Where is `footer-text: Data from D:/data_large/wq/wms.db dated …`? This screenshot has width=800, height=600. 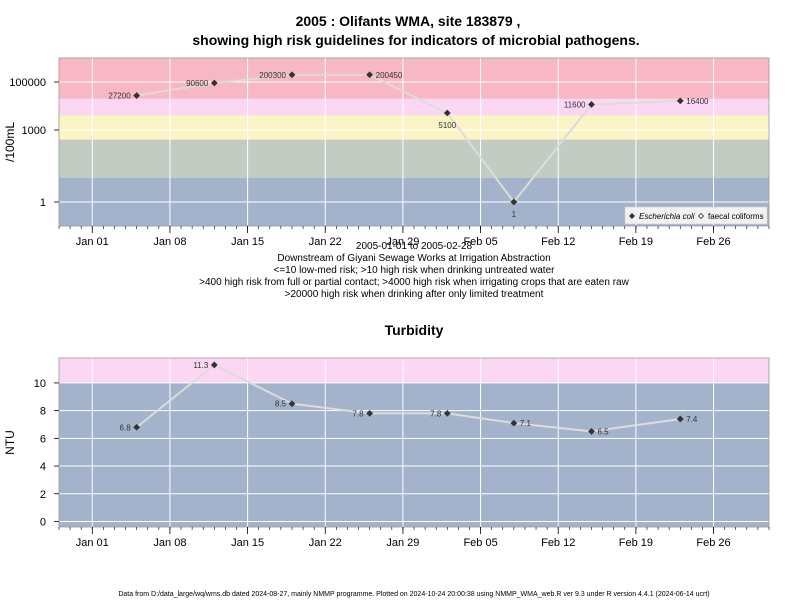 footer-text: Data from D:/data_large/wq/wms.db dated … is located at coordinates (413, 594).